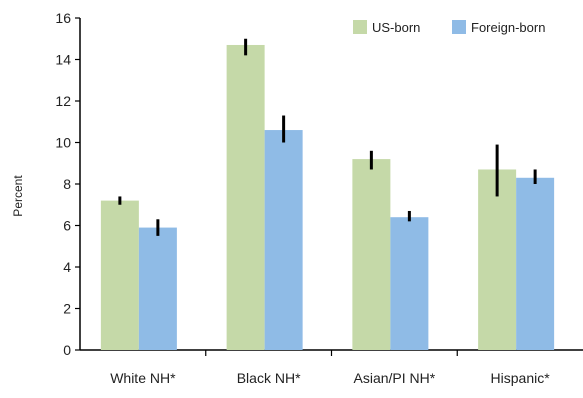  Describe the element at coordinates (449, 27) in the screenshot. I see `legend: US-born Foreign-born` at that location.